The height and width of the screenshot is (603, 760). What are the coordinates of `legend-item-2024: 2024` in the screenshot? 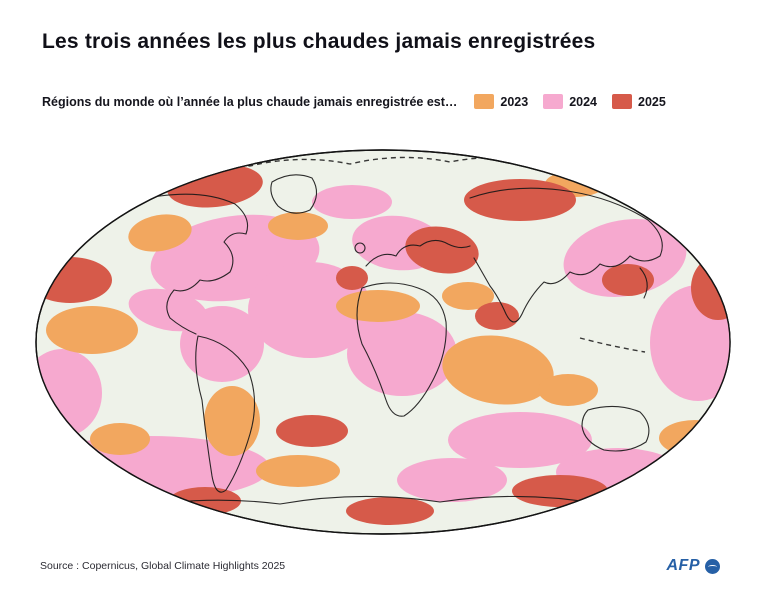 It's located at (570, 101).